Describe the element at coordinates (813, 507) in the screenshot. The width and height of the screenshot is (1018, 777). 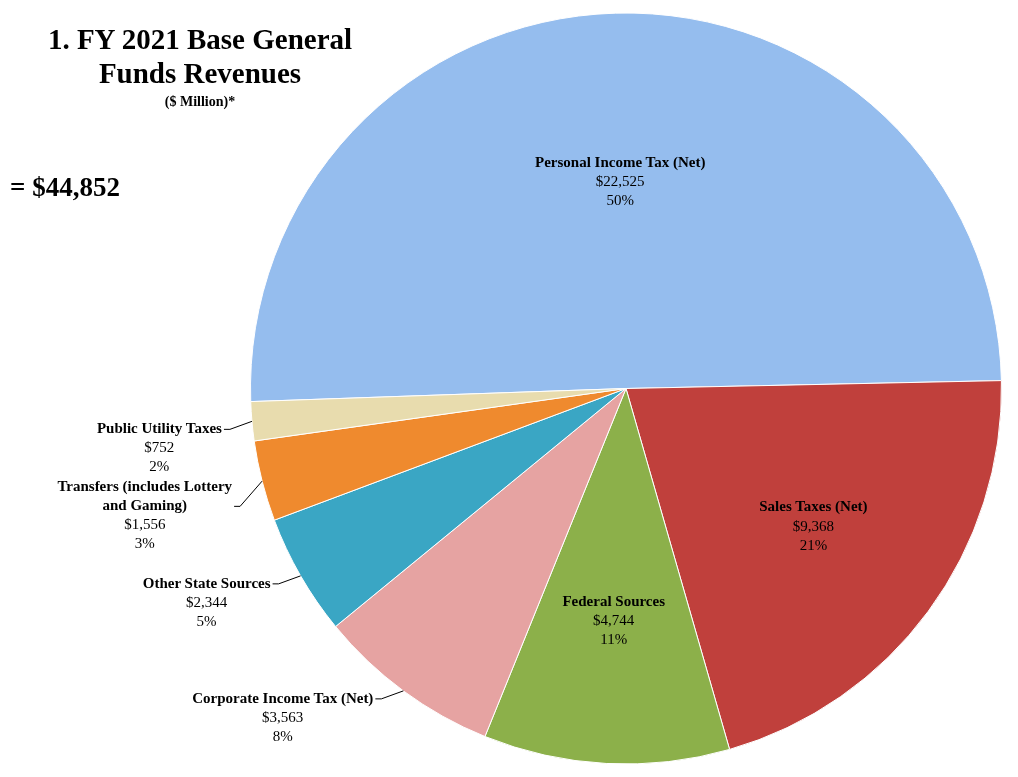
I see `slice-label: Sales Taxes (Net)` at that location.